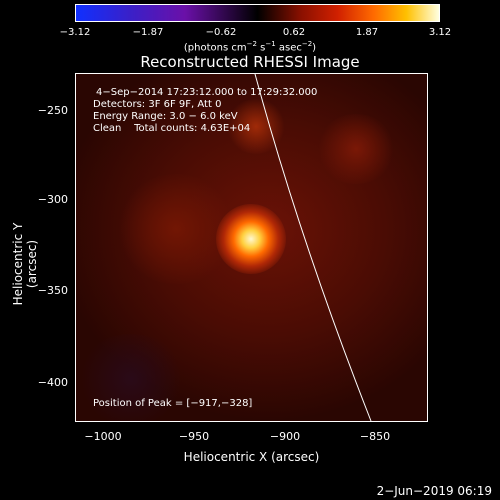  Describe the element at coordinates (25, 264) in the screenshot. I see `y-axis-label: Heliocentric Y (arcsec)` at that location.